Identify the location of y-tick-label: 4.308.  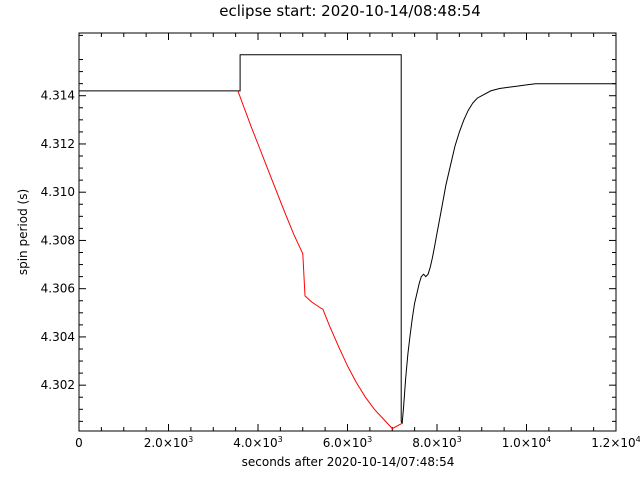
(58, 240).